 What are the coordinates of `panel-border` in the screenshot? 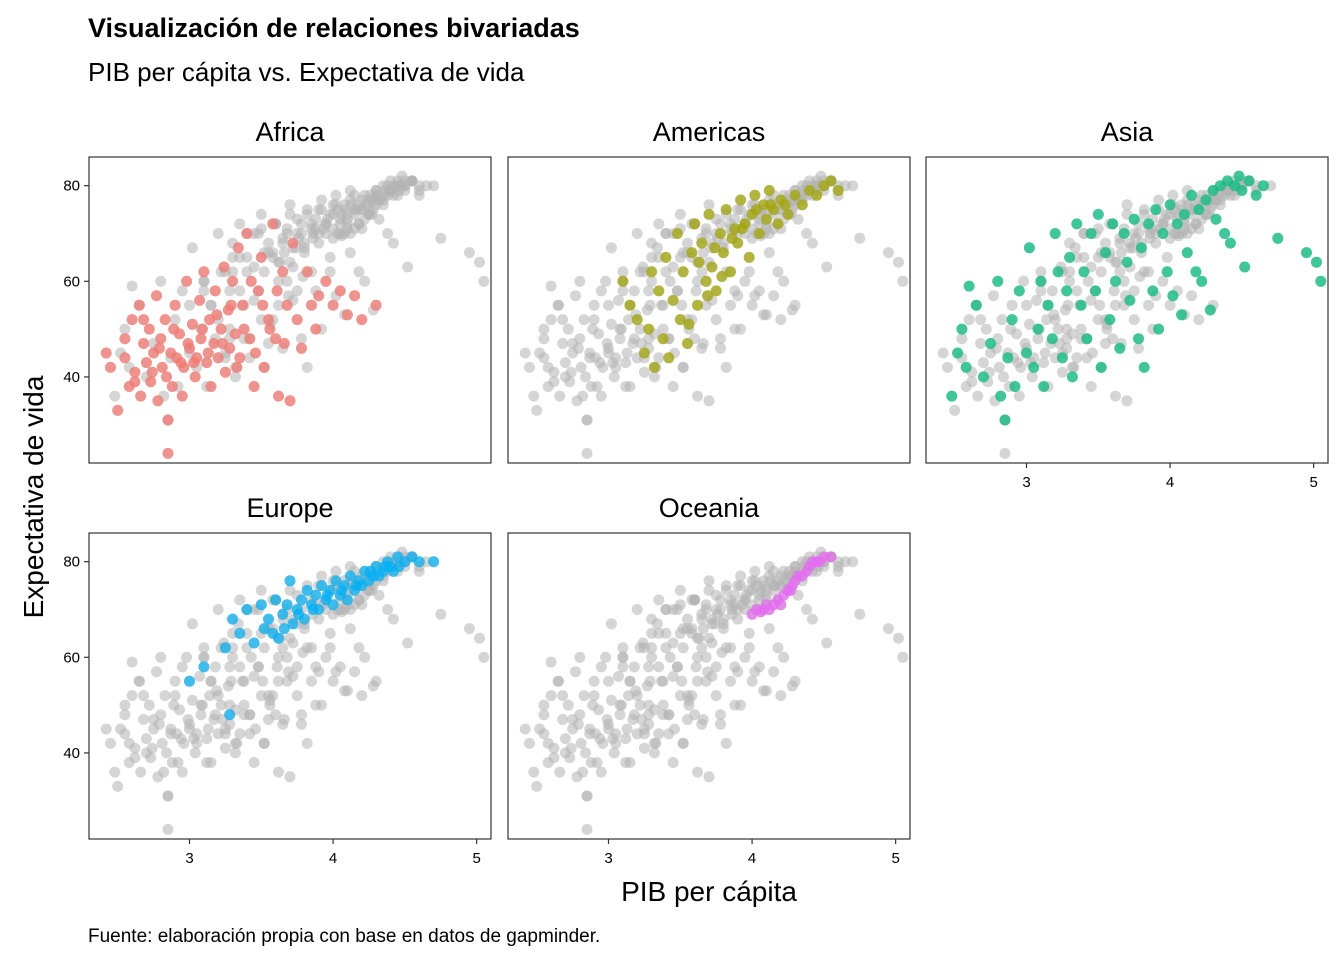 It's located at (709, 310).